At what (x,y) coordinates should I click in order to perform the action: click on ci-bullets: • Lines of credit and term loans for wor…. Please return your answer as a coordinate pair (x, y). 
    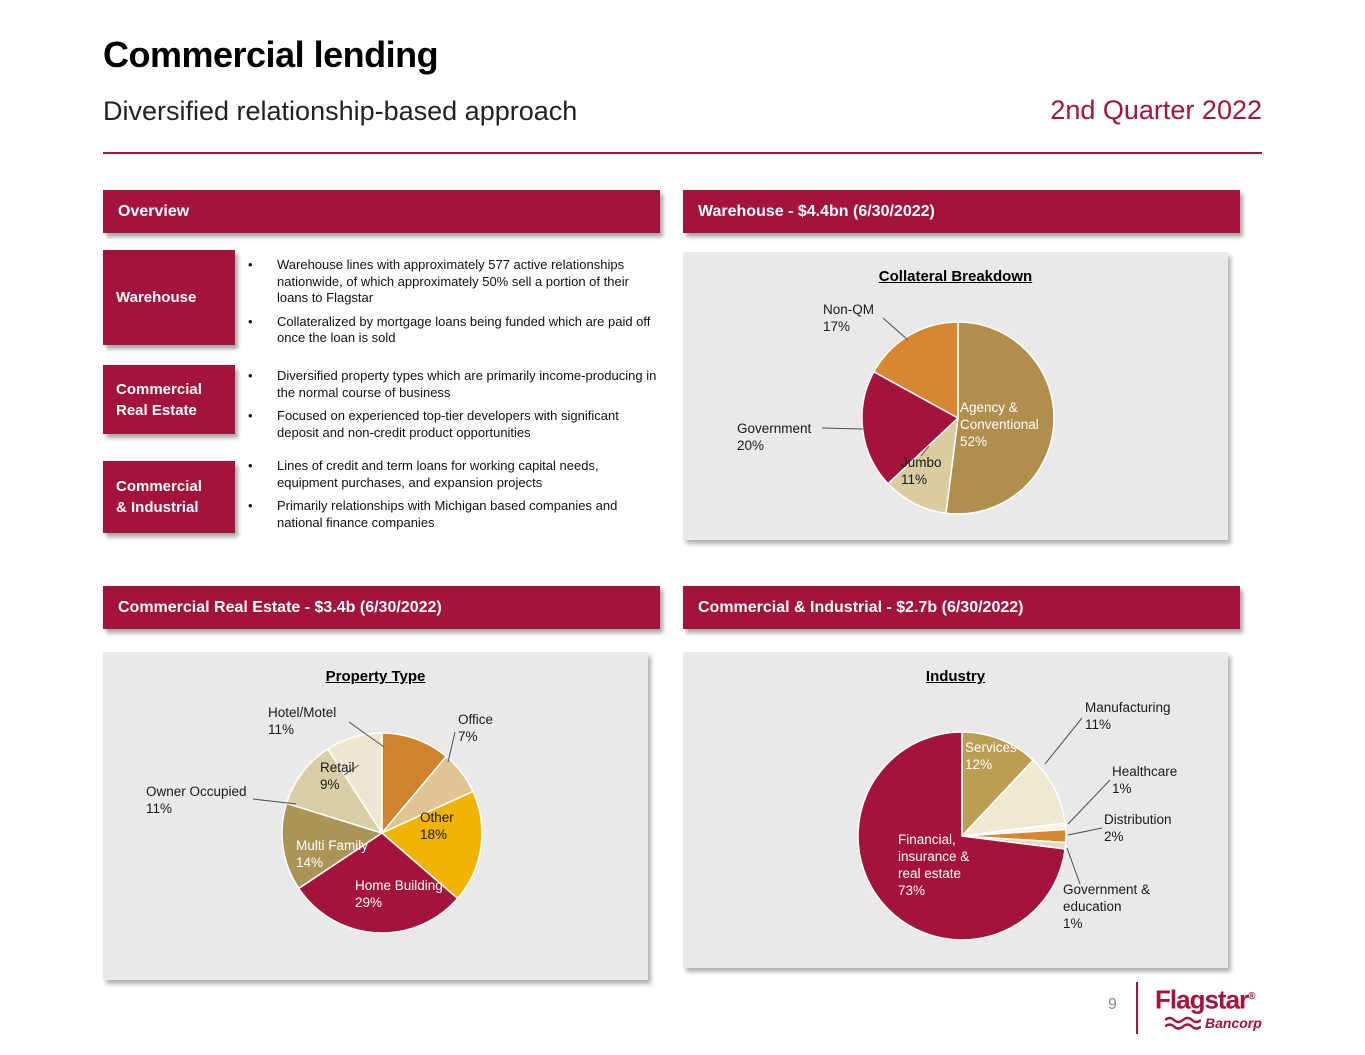
    Looking at the image, I should click on (450, 498).